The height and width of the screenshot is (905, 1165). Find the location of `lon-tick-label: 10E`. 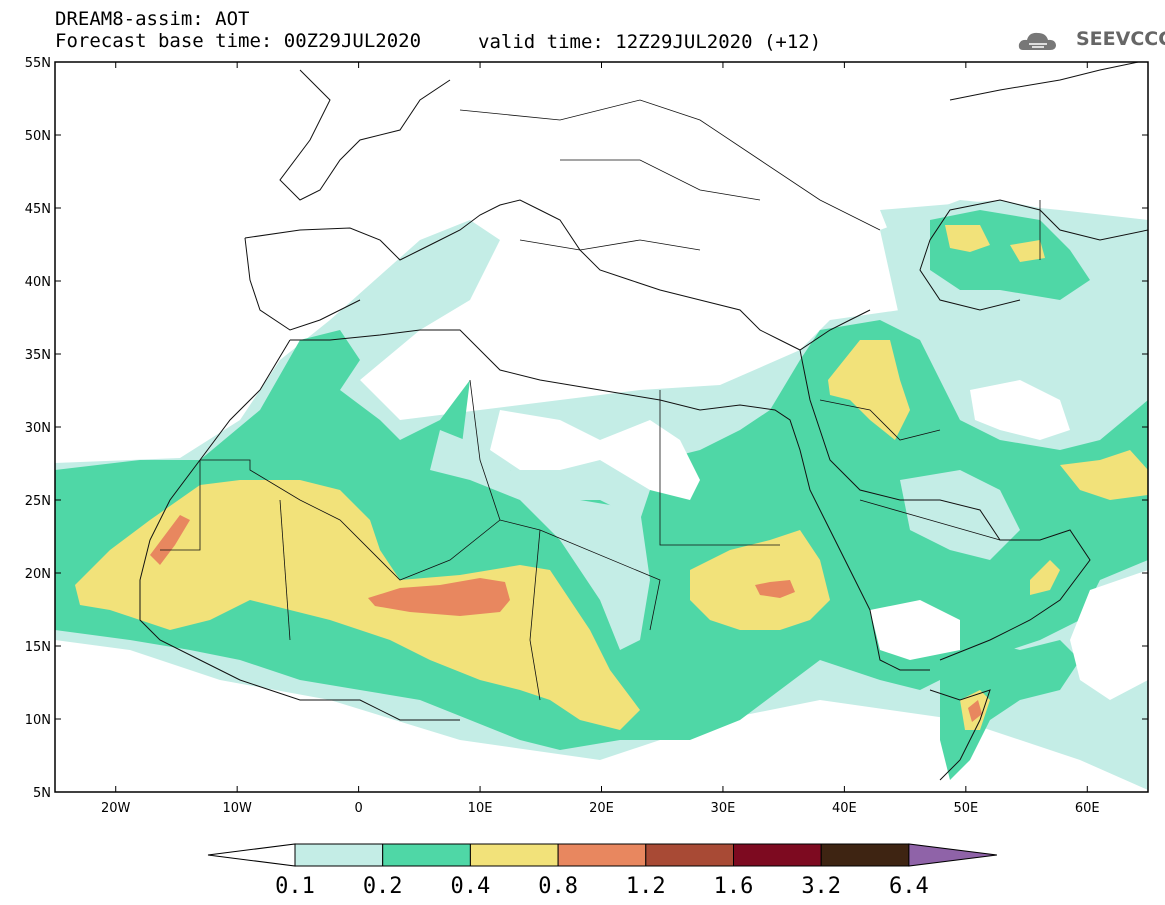

lon-tick-label: 10E is located at coordinates (480, 808).